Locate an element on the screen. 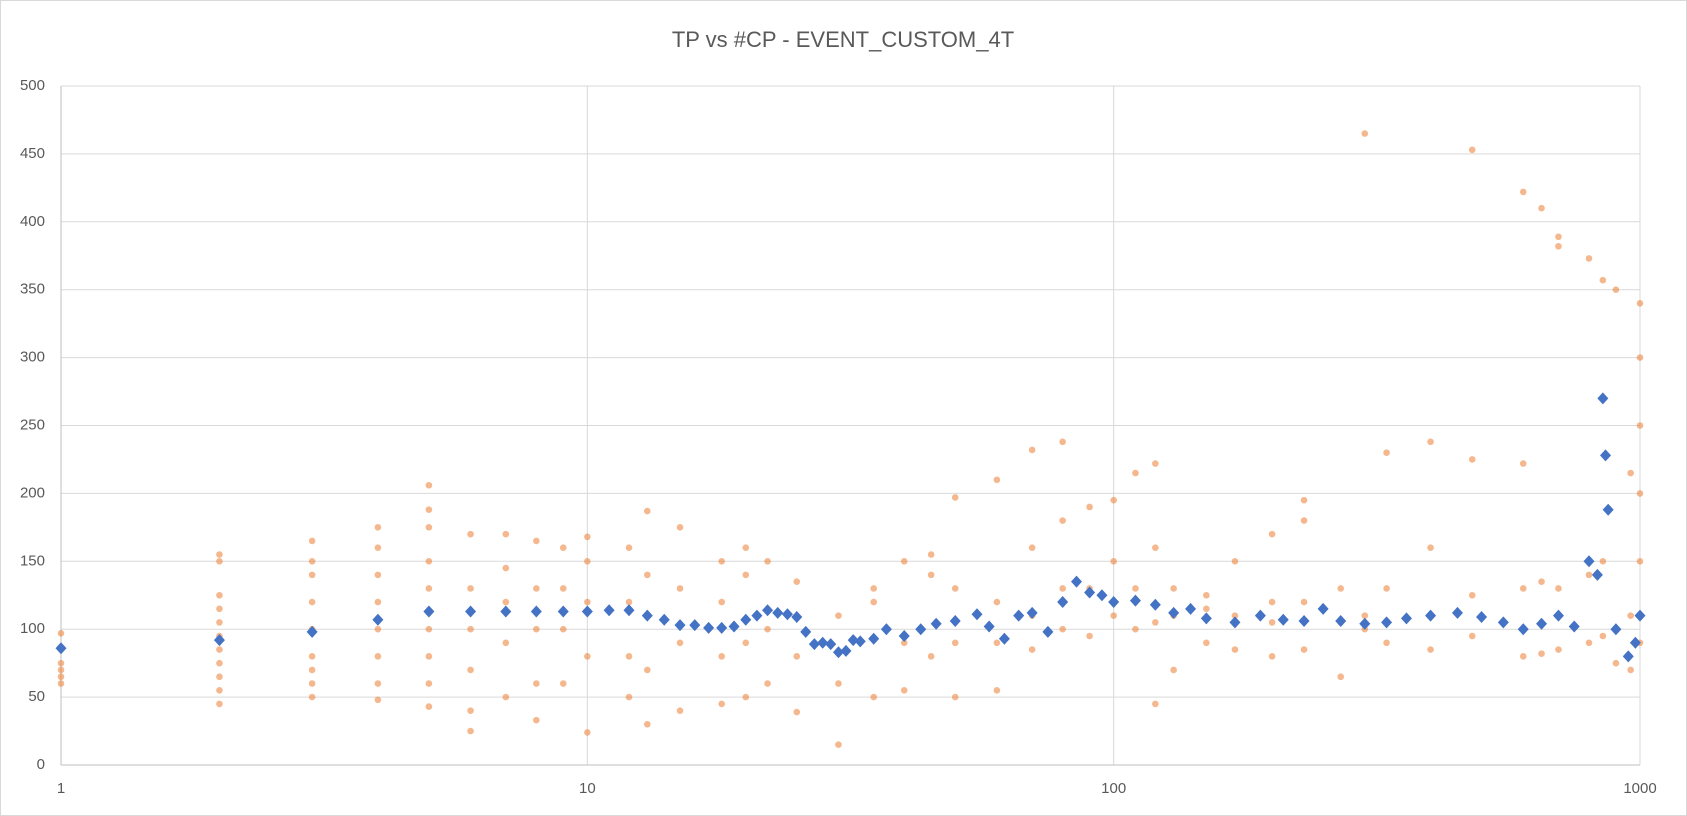 This screenshot has height=816, width=1687. y-tick-label: 0 is located at coordinates (41, 764).